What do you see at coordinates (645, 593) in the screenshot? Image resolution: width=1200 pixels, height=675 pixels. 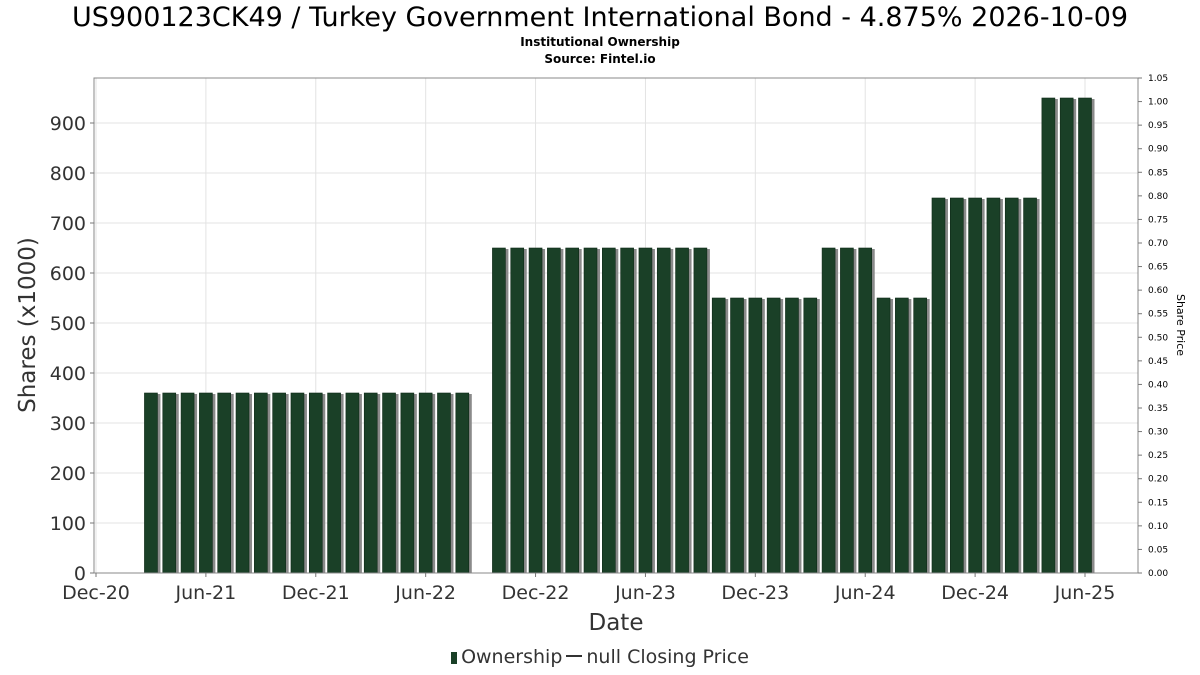 I see `x-tick-label: Jun-23` at bounding box center [645, 593].